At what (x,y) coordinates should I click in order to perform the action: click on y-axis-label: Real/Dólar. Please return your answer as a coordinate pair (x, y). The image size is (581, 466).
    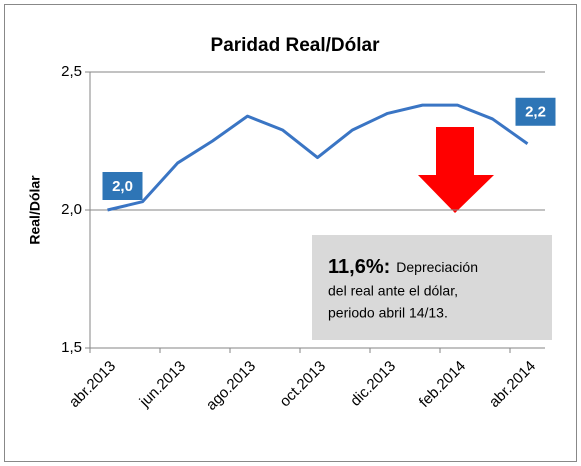
    Looking at the image, I should click on (35, 210).